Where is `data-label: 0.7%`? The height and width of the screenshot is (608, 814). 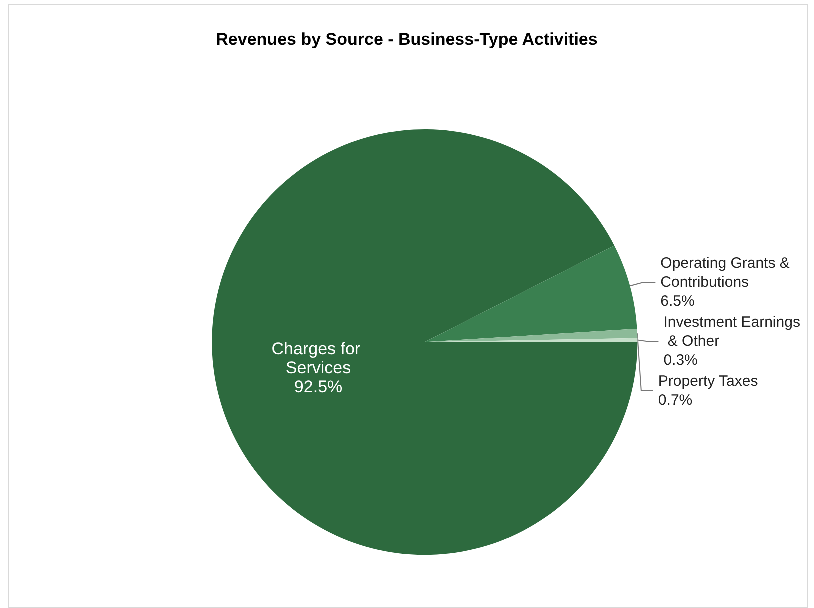
data-label: 0.7% is located at coordinates (675, 400).